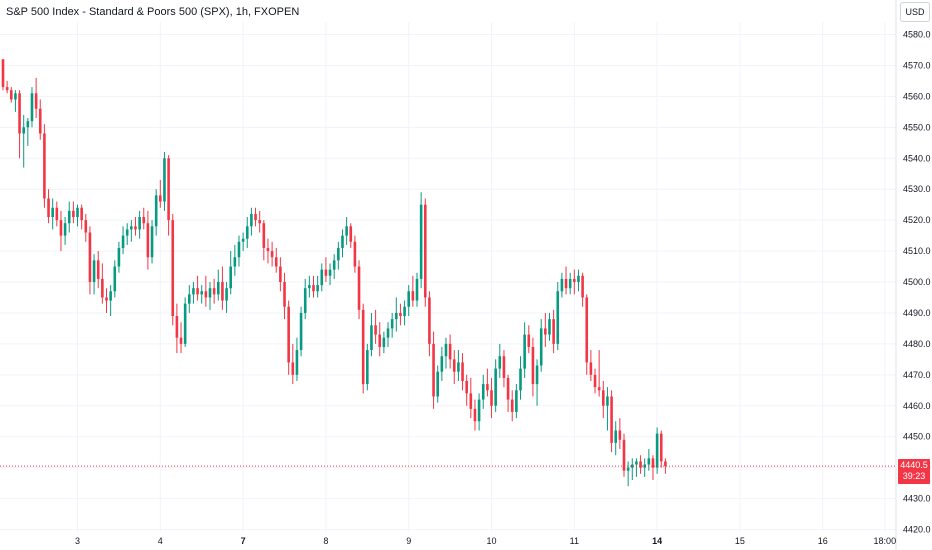 The height and width of the screenshot is (550, 932). Describe the element at coordinates (243, 541) in the screenshot. I see `x-tick-label: 7` at that location.